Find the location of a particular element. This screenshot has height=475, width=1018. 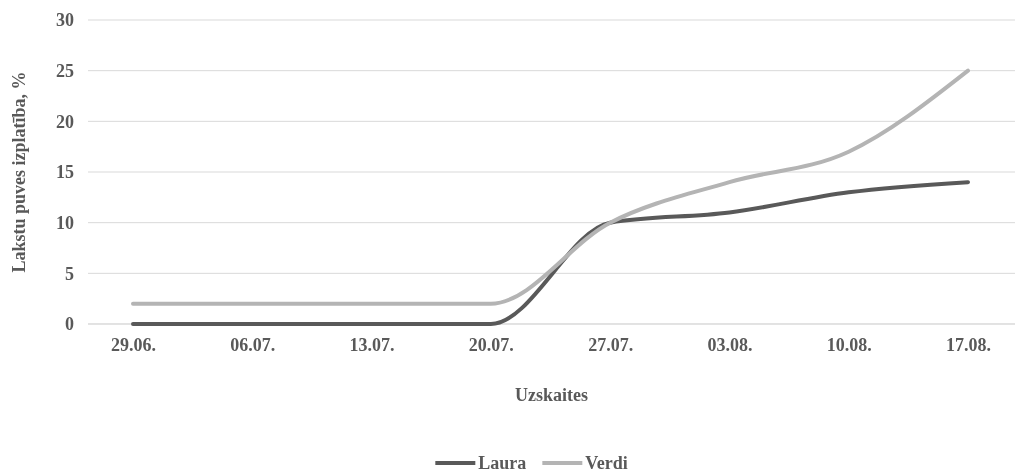

y-tick-label: 15 is located at coordinates (65, 172).